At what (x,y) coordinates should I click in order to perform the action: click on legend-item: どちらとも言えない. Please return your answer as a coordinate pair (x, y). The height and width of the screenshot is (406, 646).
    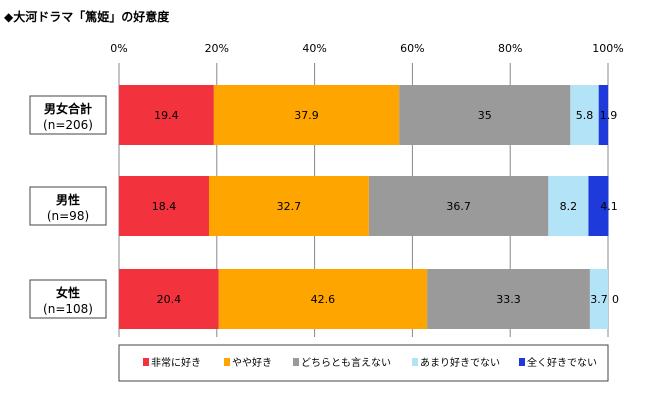
    Looking at the image, I should click on (342, 362).